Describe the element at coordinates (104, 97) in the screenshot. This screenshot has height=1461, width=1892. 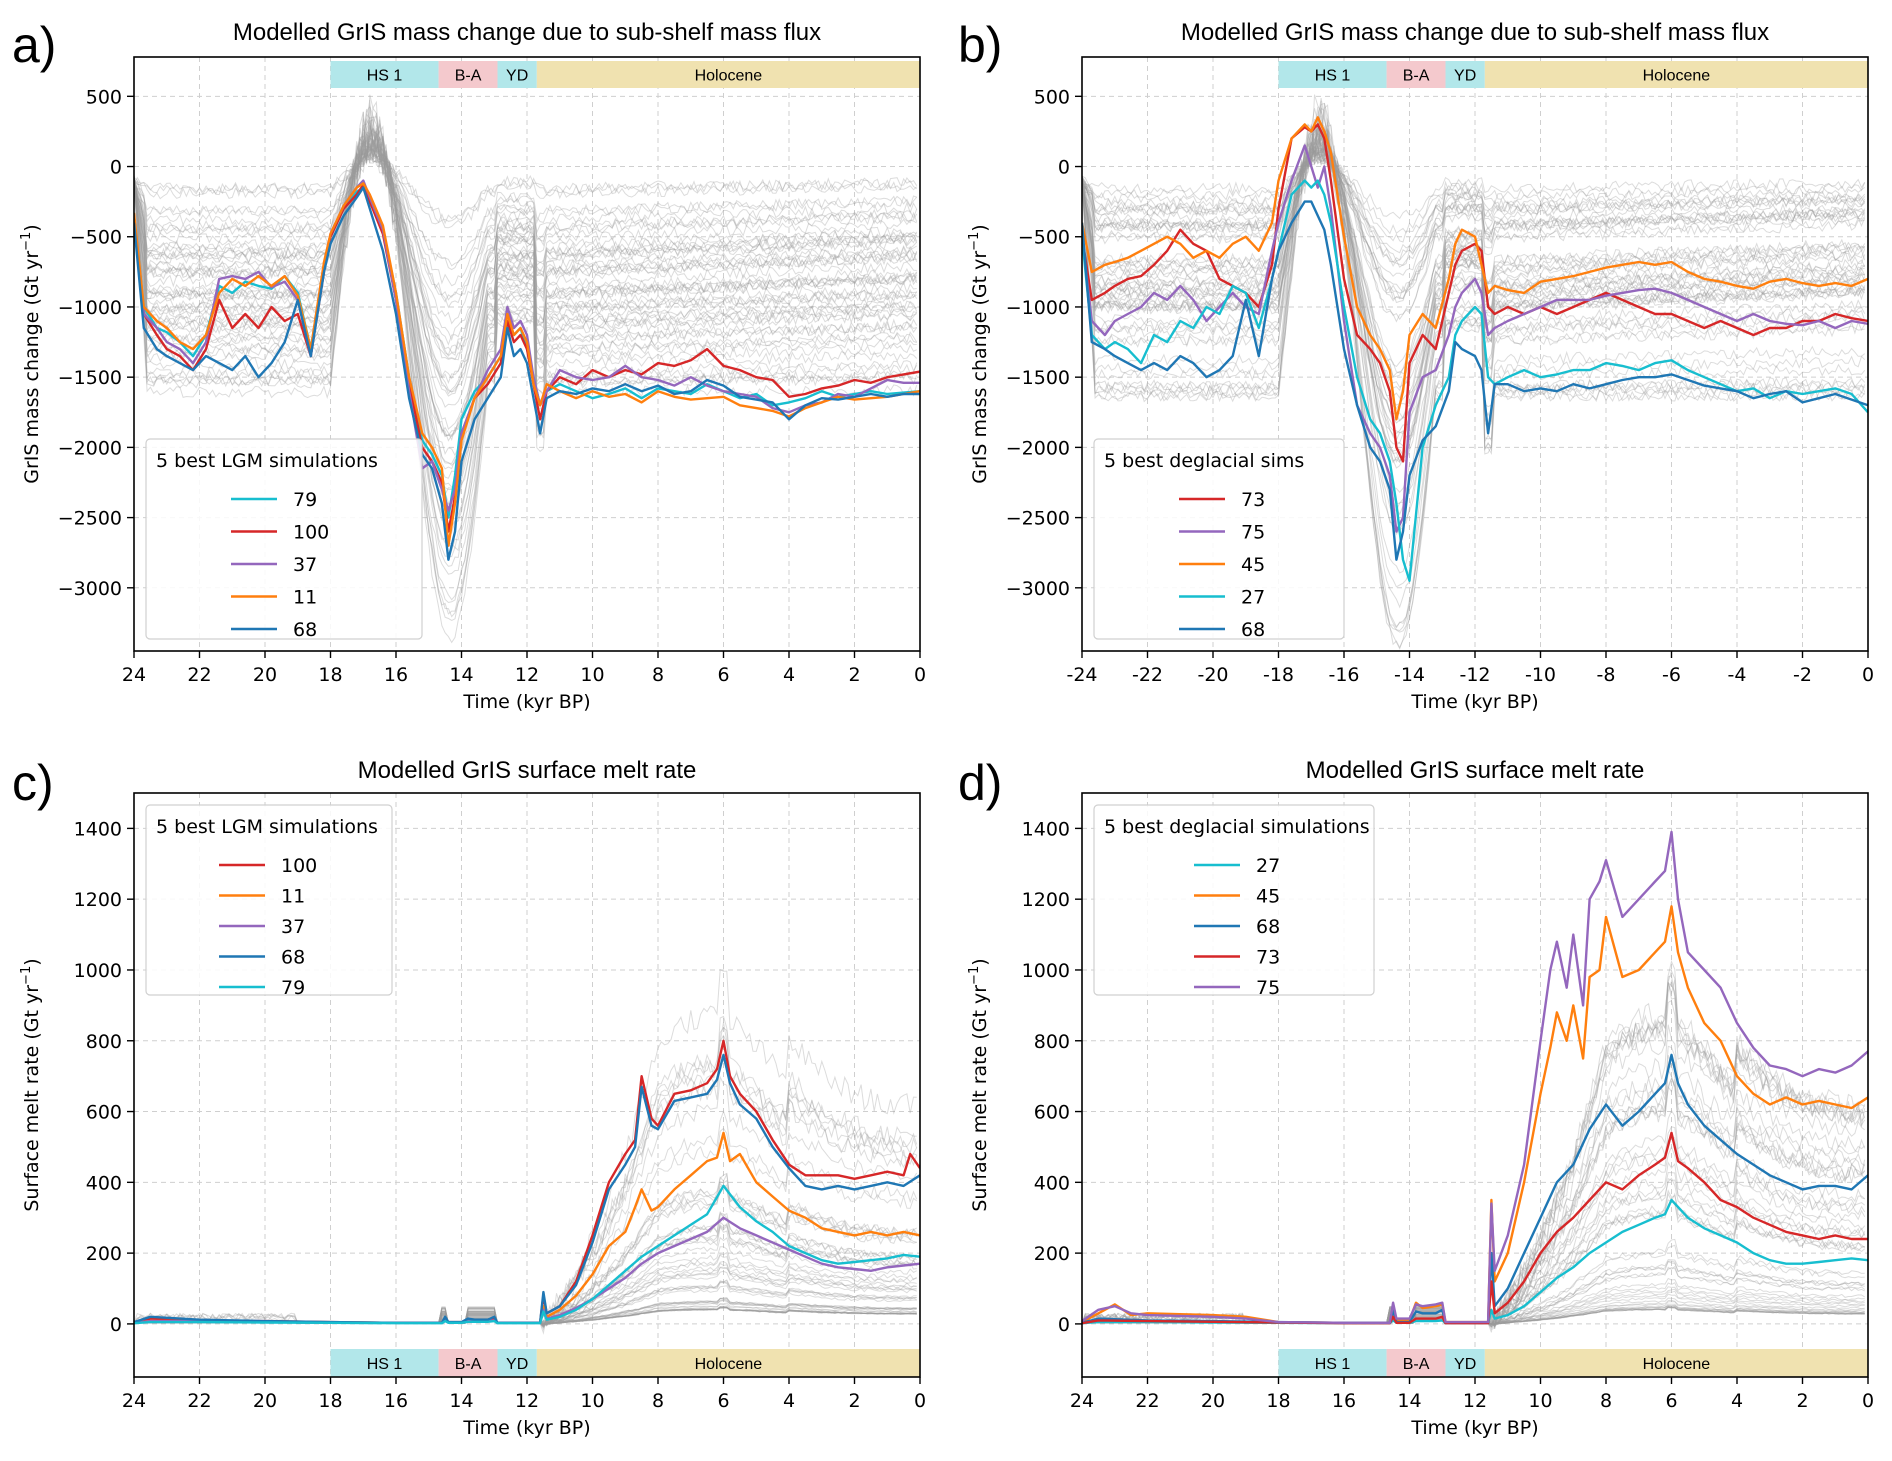
I see `y-tick-label: 500` at that location.